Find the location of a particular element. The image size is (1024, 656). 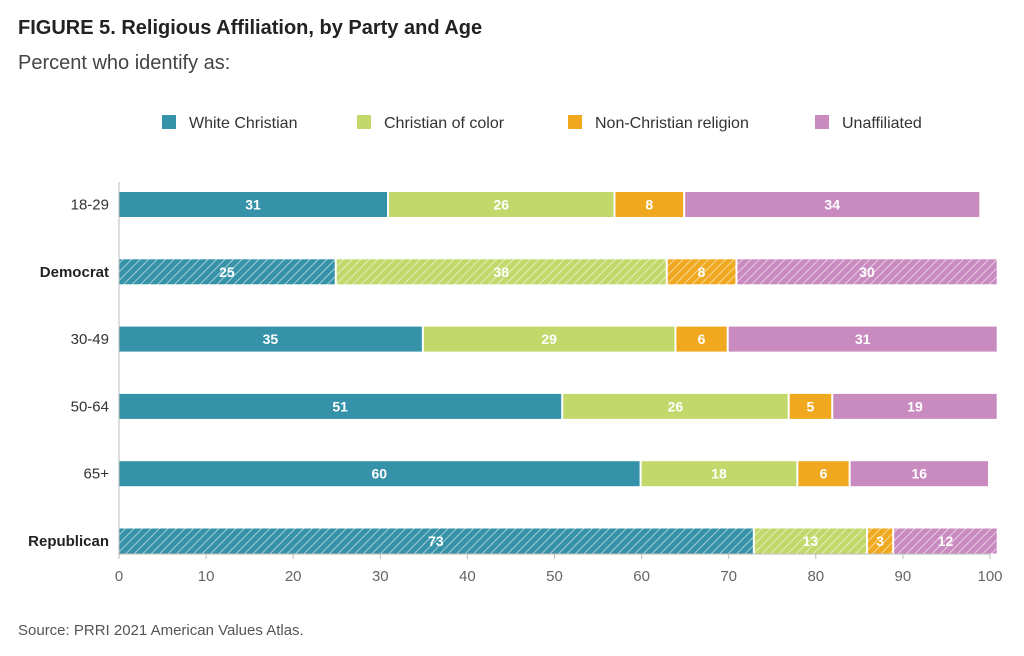

bar-65+-series-4 is located at coordinates (919, 474).